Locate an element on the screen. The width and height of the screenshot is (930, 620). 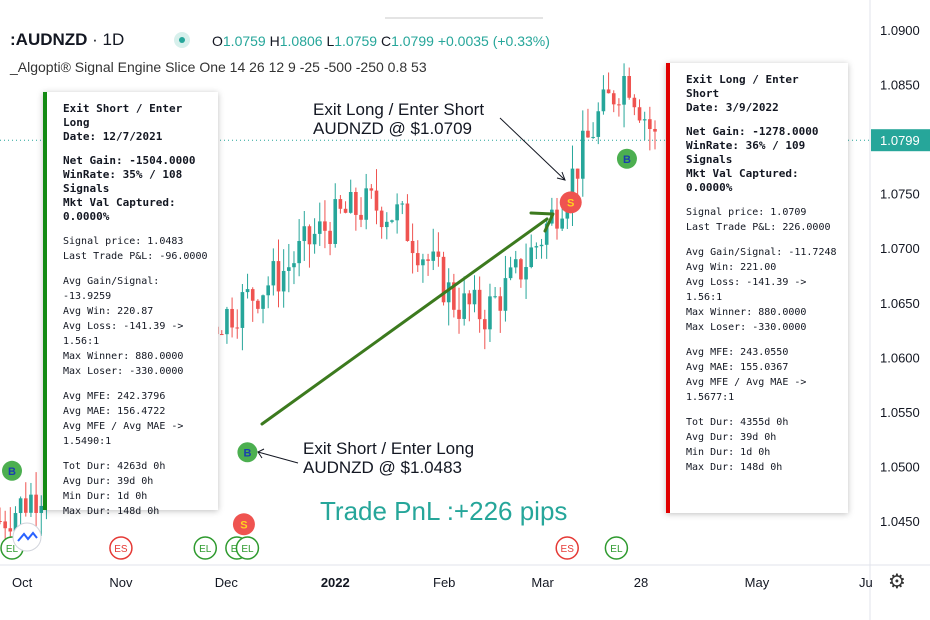
symbol-title: :AUDNZD · 1D is located at coordinates (67, 40).